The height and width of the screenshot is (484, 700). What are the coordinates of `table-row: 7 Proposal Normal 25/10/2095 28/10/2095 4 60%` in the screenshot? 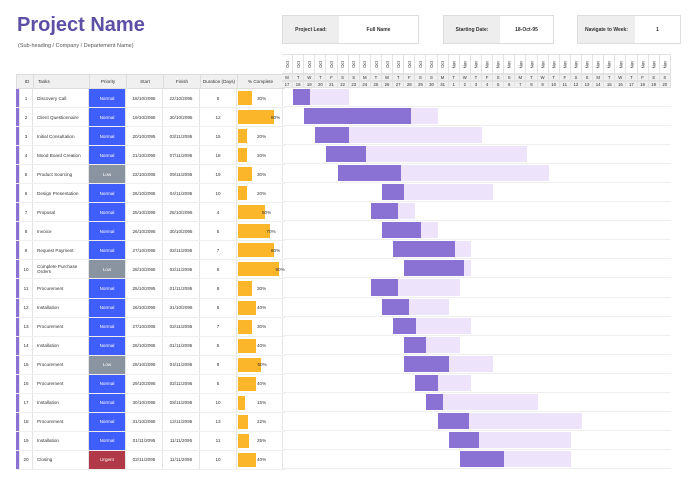 It's located at (150, 213).